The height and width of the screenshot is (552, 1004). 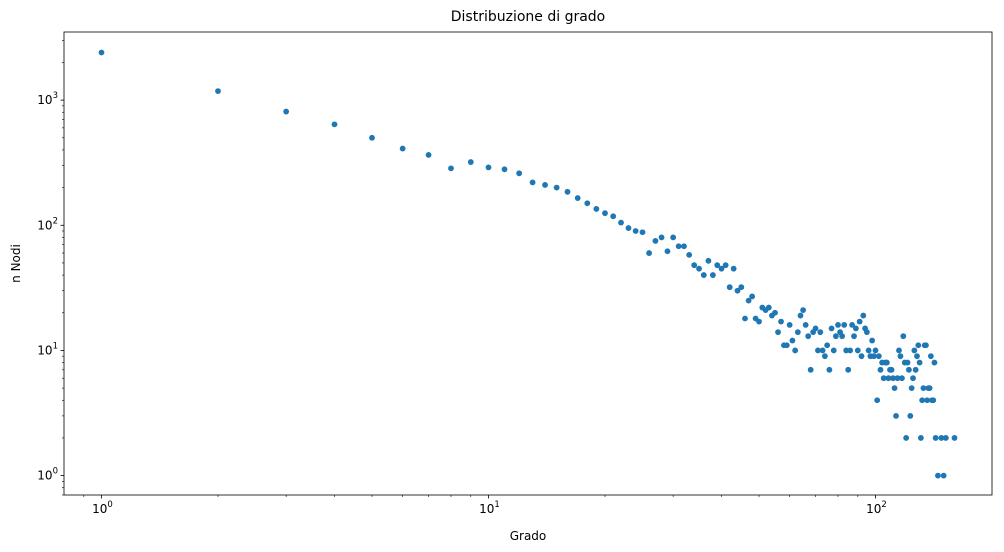 What do you see at coordinates (528, 17) in the screenshot?
I see `chart-title: Distribuzione di grado` at bounding box center [528, 17].